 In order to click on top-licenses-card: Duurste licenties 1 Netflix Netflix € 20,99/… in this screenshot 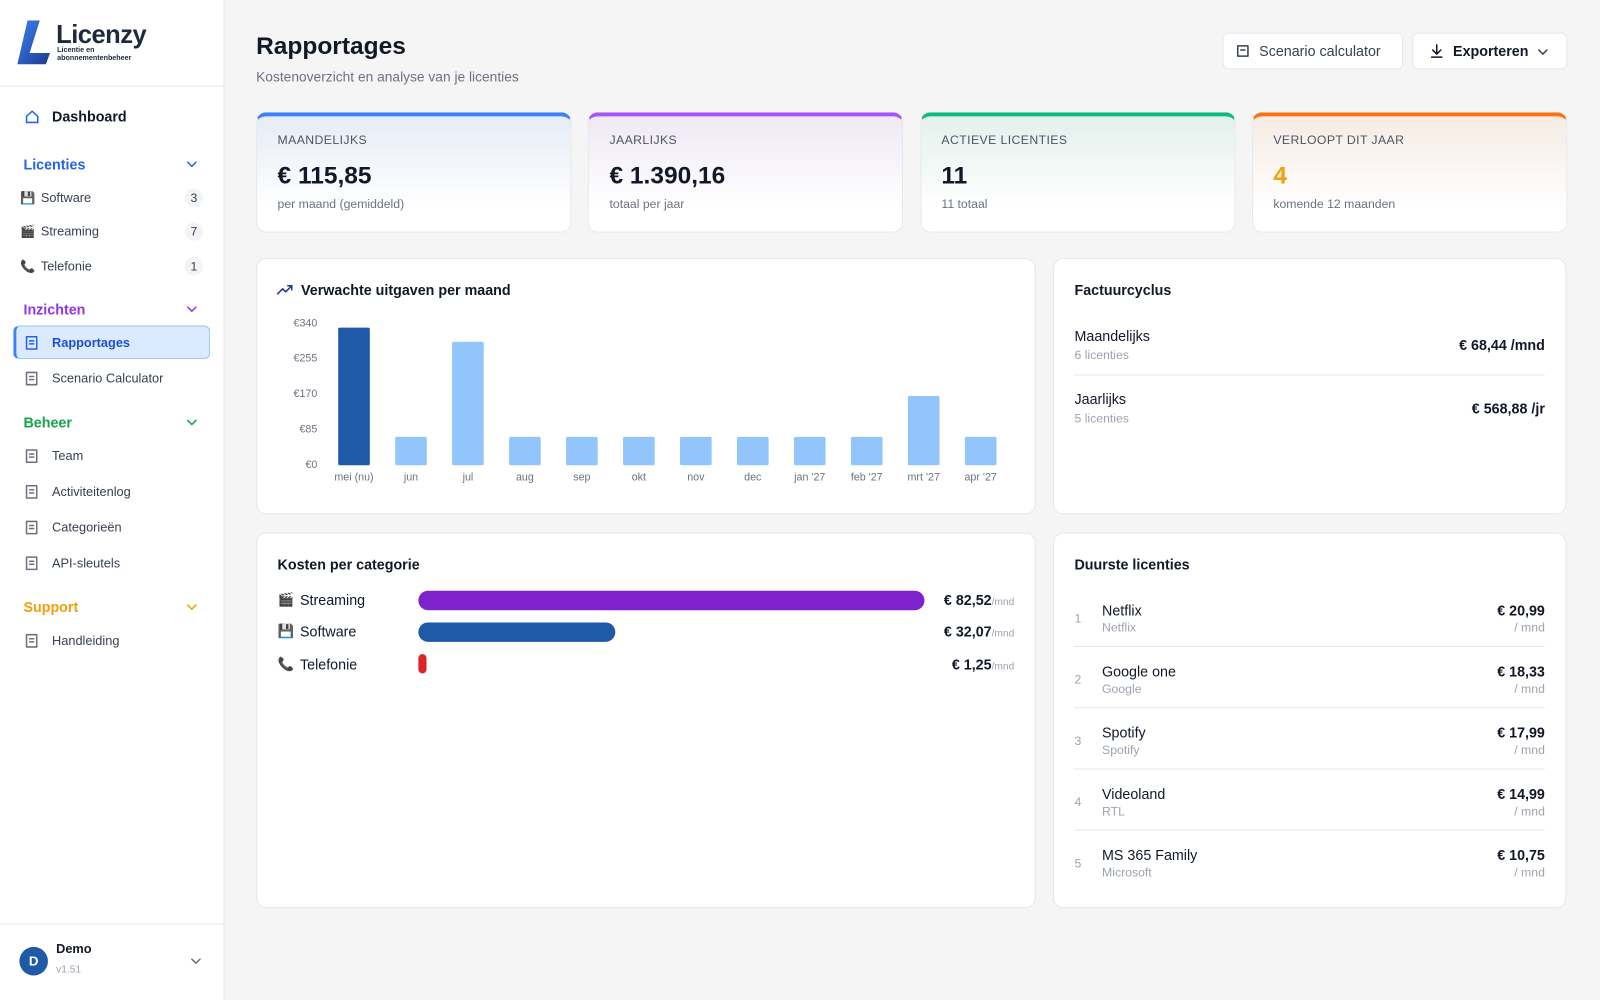, I will do `click(1310, 720)`.